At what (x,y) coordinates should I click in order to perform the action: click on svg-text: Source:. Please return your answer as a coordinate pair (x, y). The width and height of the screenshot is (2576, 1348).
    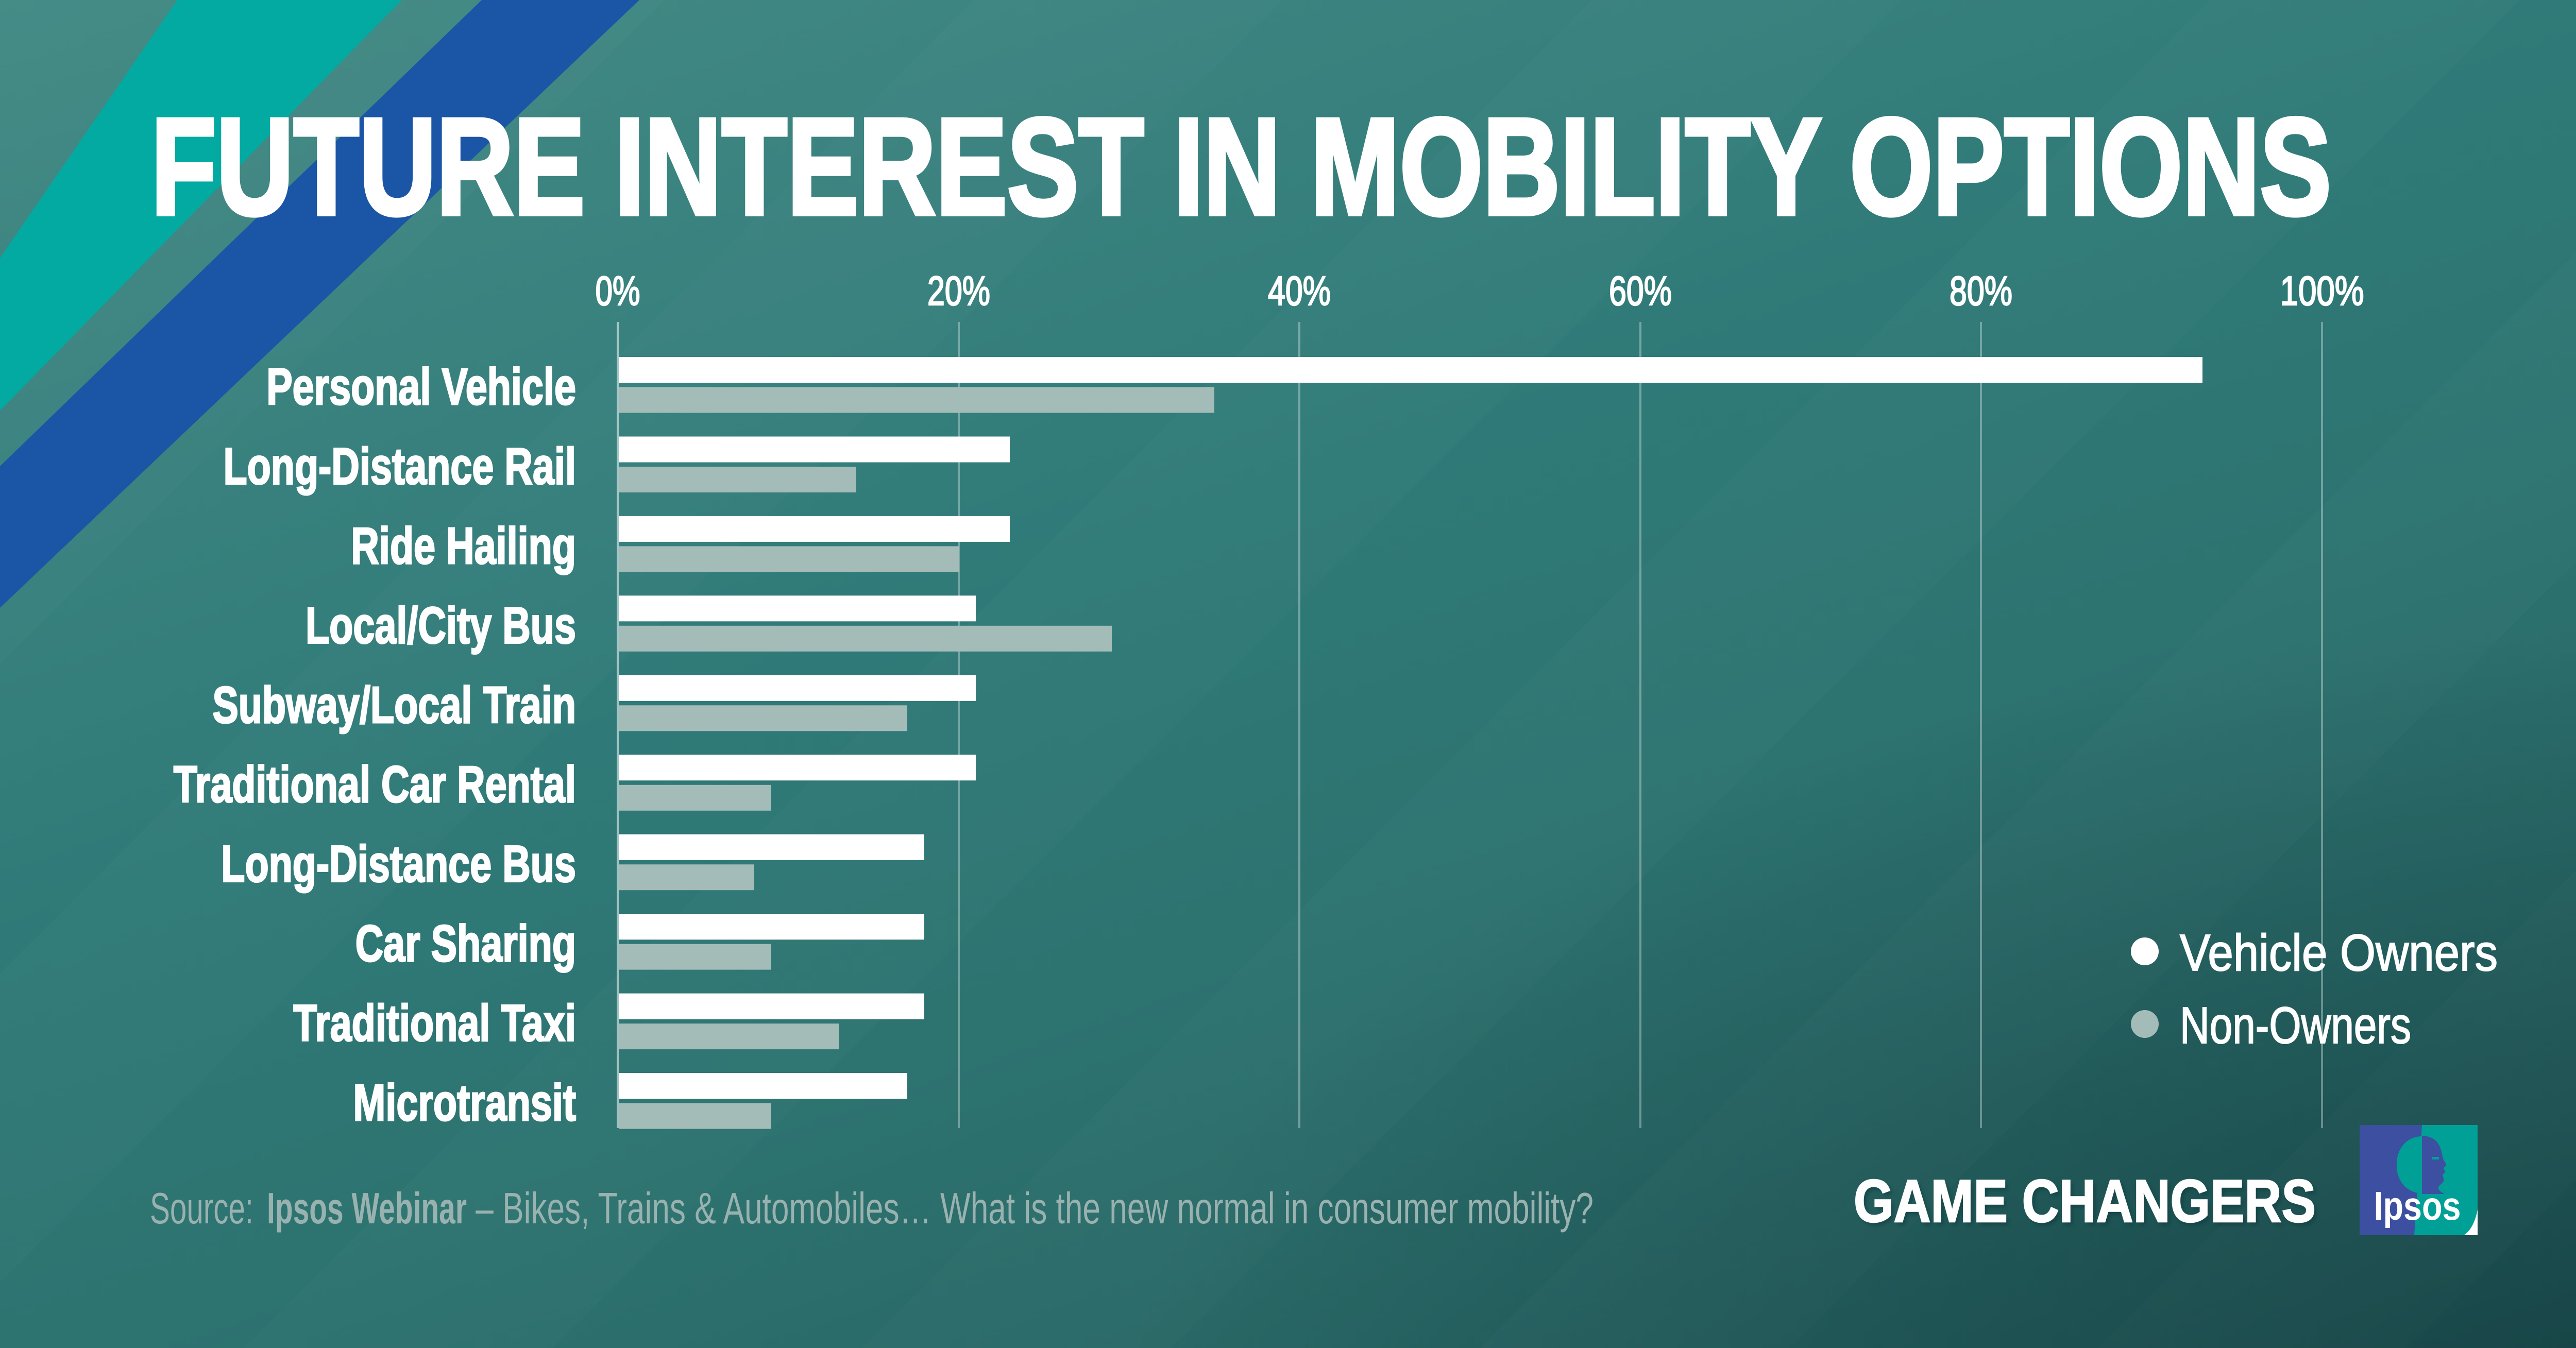
    Looking at the image, I should click on (201, 1208).